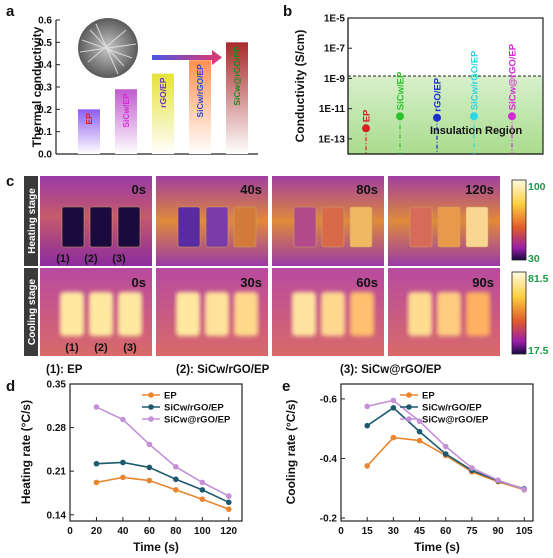  I want to click on panel-label-a: a, so click(10, 11).